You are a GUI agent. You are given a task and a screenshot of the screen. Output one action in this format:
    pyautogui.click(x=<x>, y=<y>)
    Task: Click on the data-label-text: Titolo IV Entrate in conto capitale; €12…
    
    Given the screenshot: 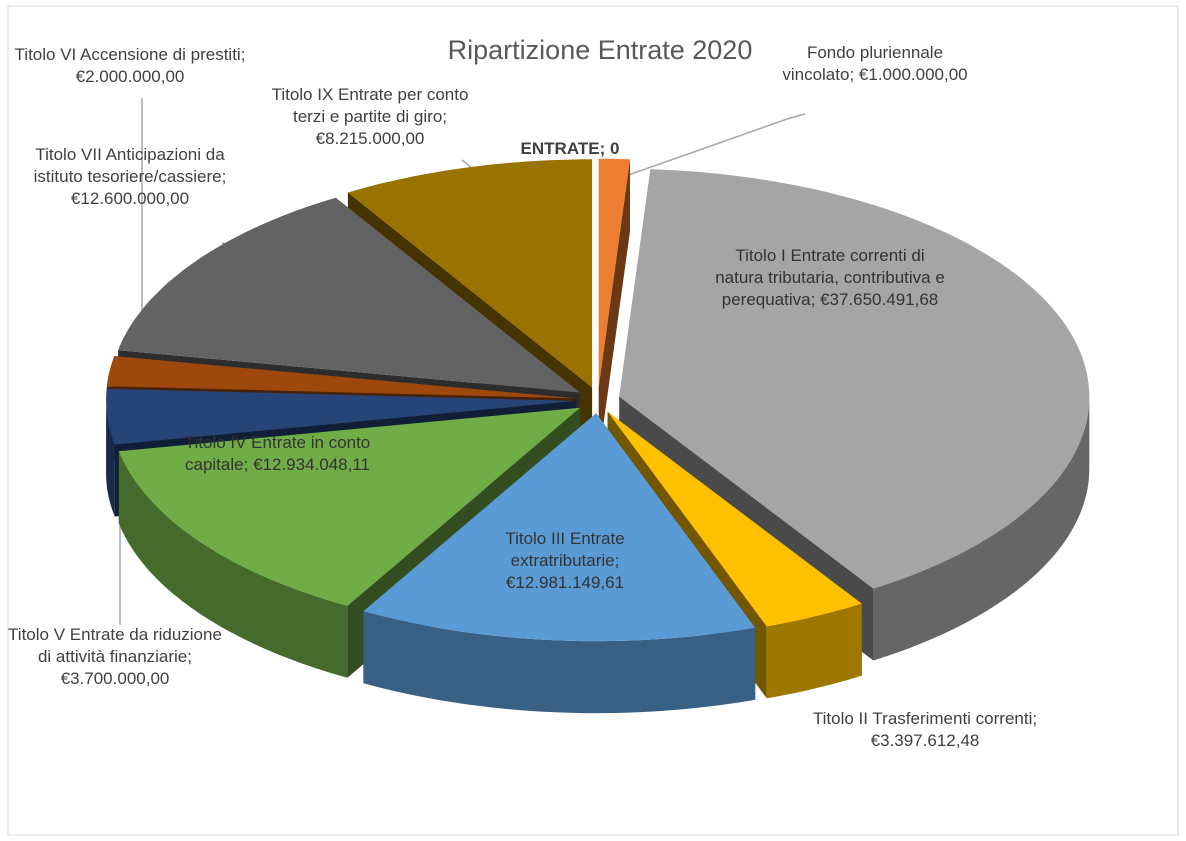 What is the action you would take?
    pyautogui.click(x=277, y=454)
    